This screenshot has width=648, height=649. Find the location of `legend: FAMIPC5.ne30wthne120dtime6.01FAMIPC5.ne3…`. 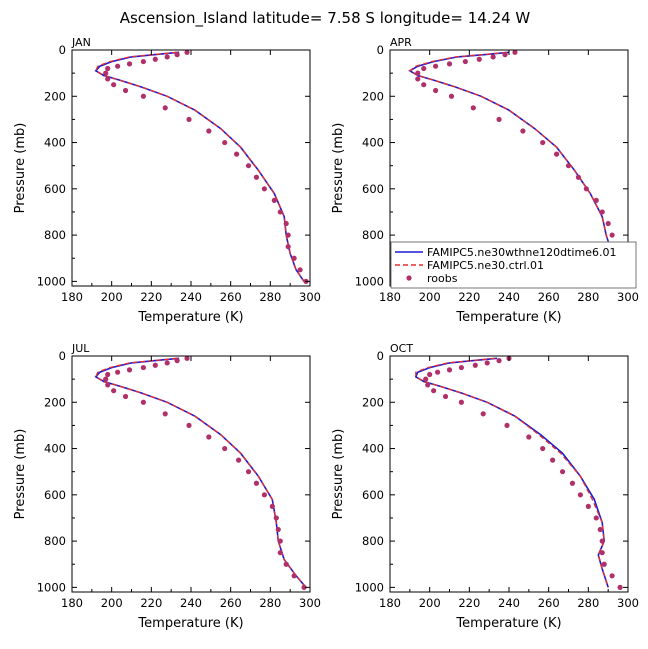

legend: FAMIPC5.ne30wthne120dtime6.01FAMIPC5.ne3… is located at coordinates (513, 265).